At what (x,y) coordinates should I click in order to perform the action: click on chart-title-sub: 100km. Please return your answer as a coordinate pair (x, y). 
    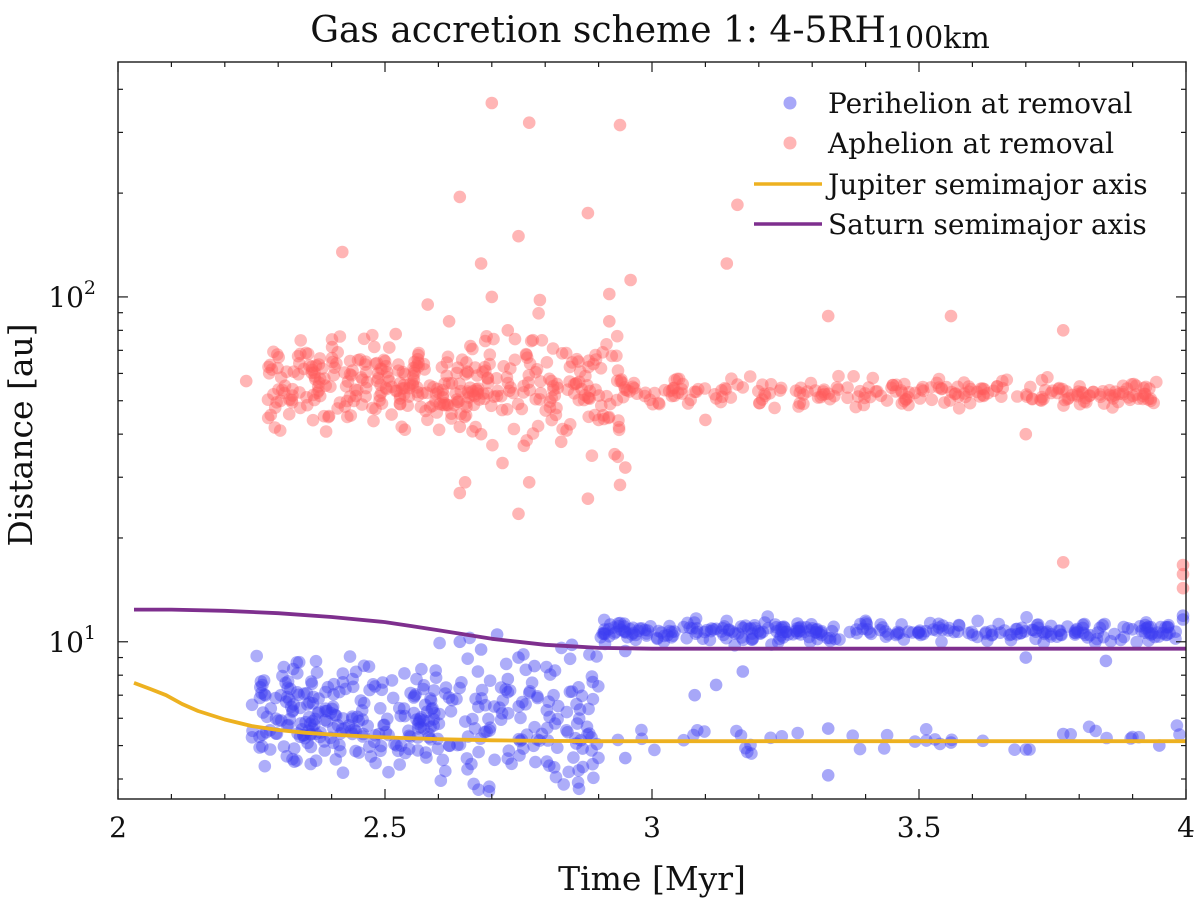
    Looking at the image, I should click on (938, 38).